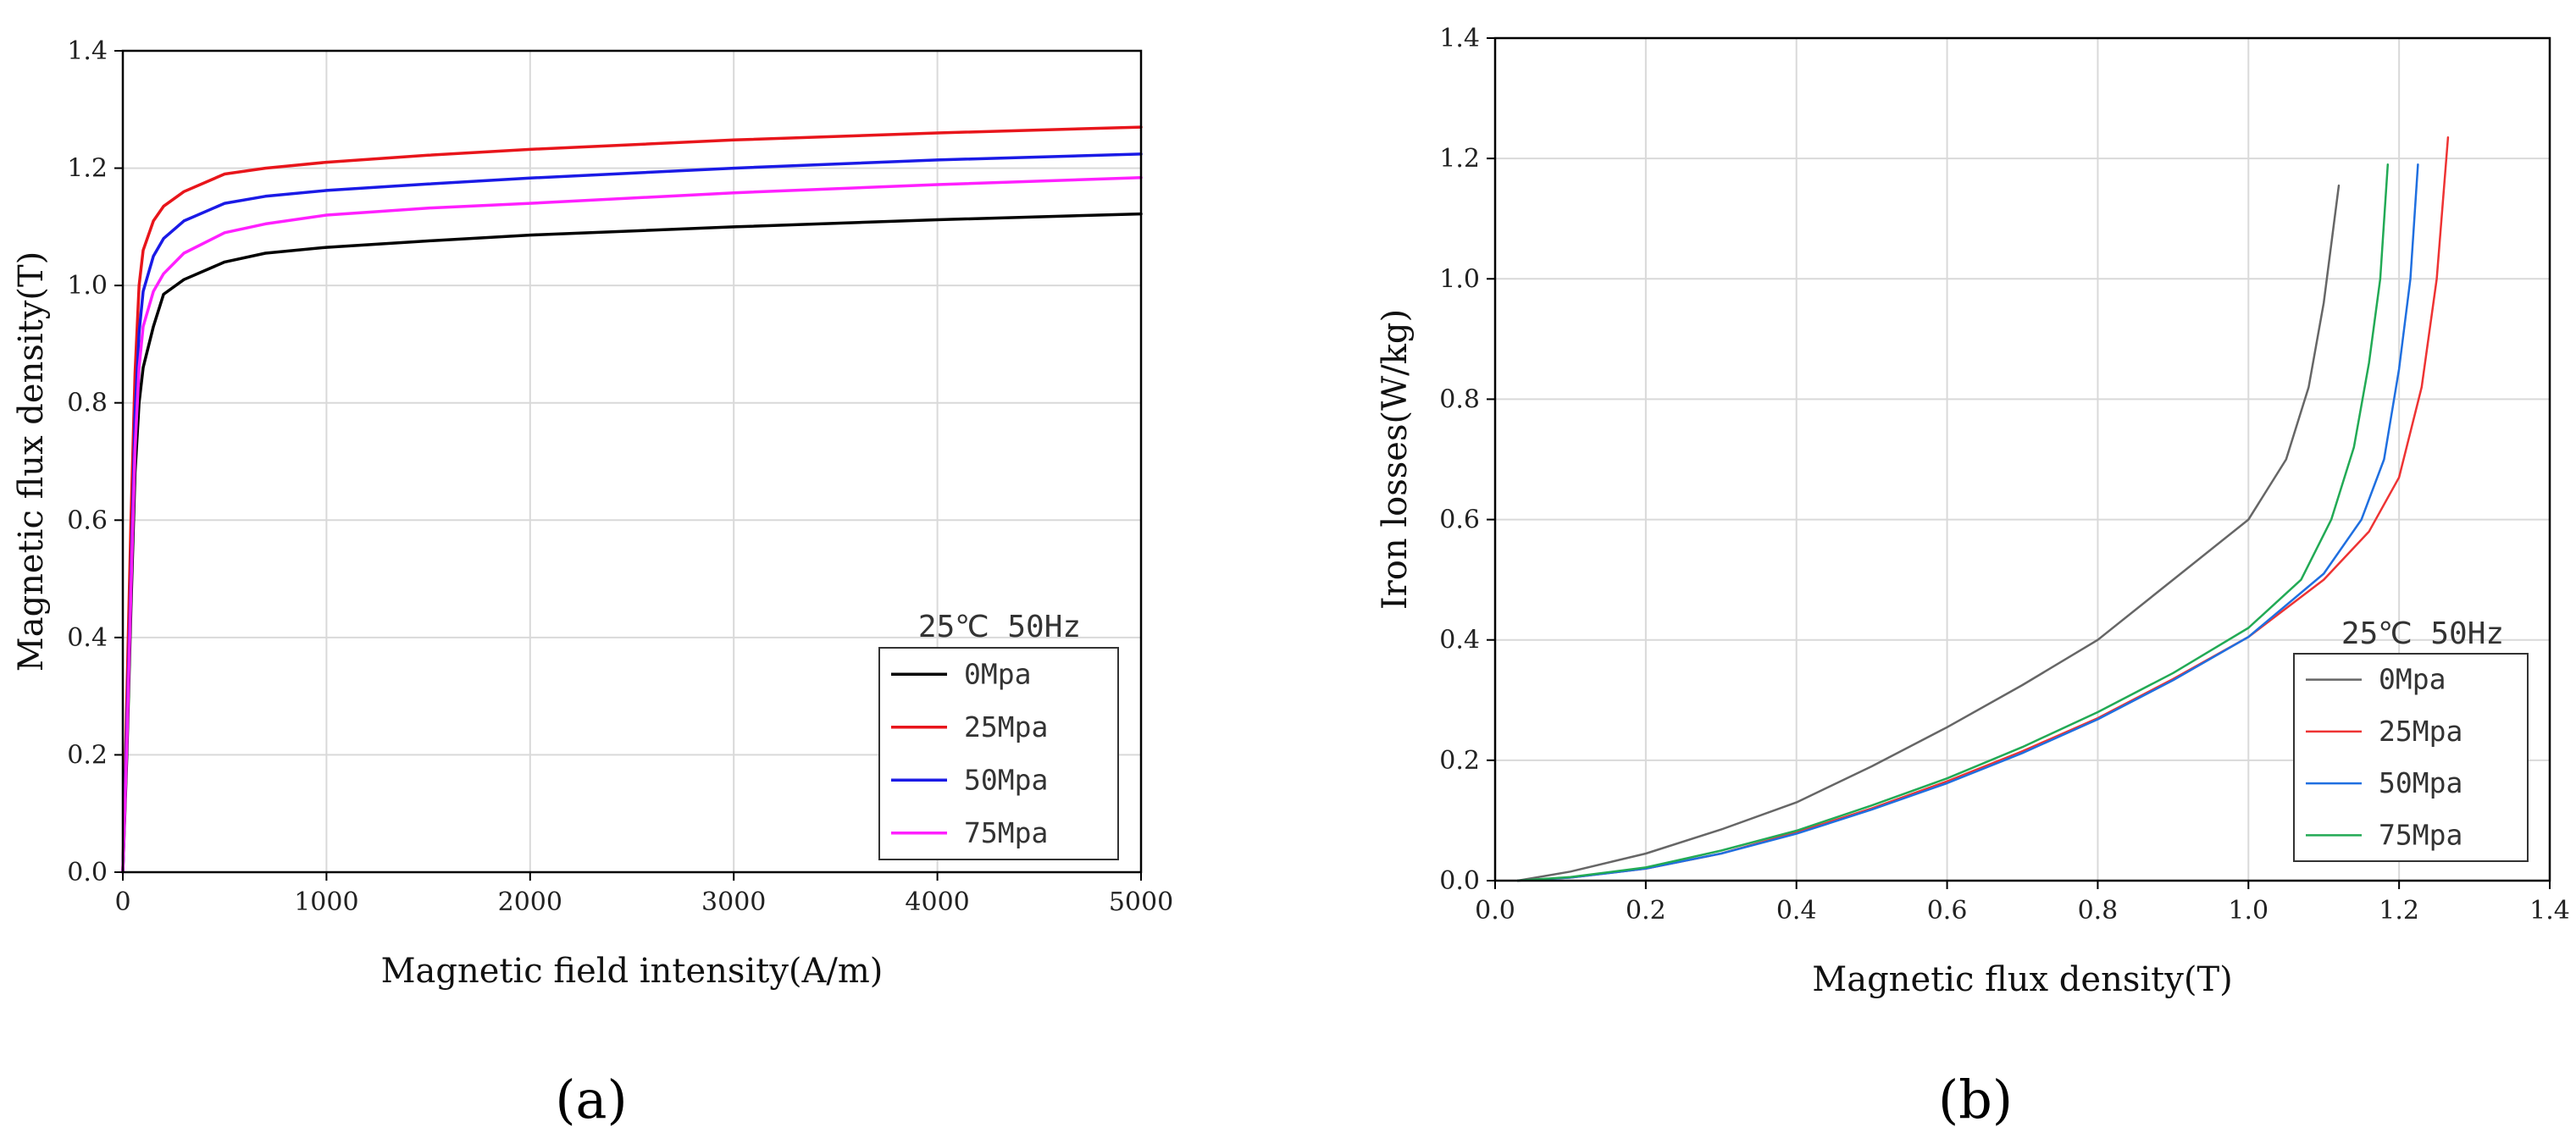 The width and height of the screenshot is (2576, 1144). What do you see at coordinates (122, 902) in the screenshot?
I see `x-tick-label: 0` at bounding box center [122, 902].